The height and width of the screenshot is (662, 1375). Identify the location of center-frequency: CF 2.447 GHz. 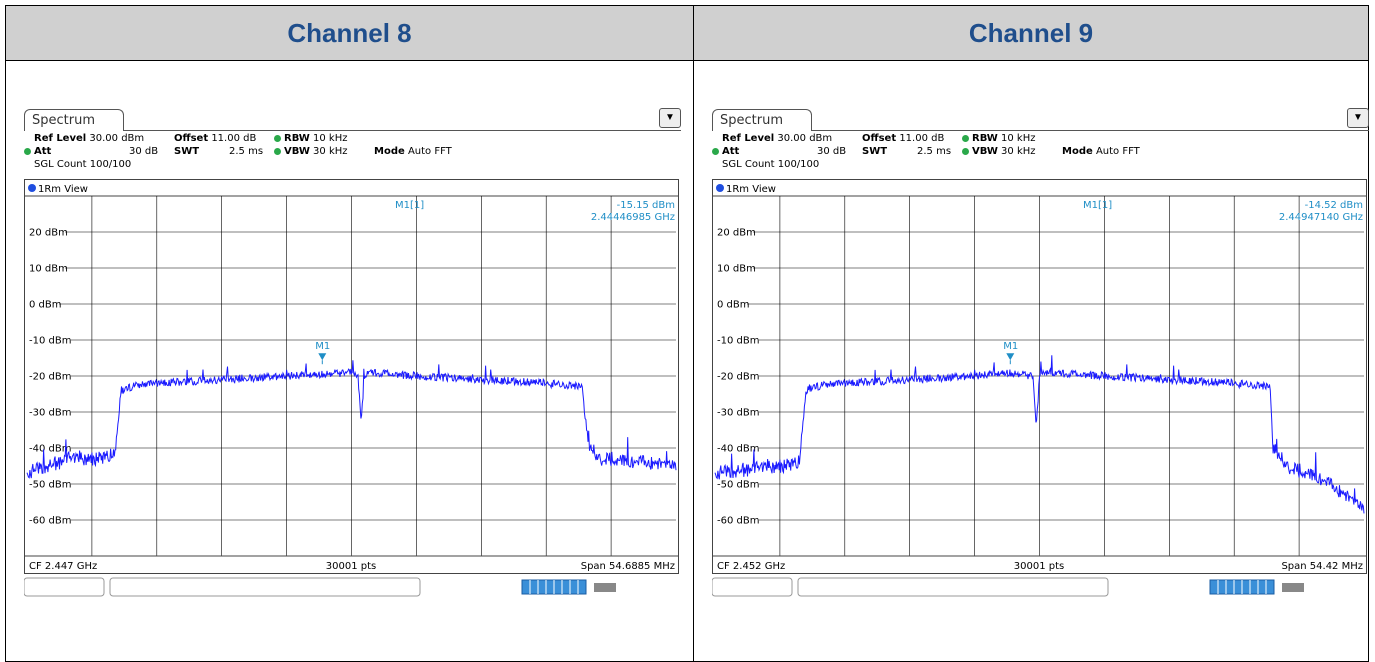
(63, 566).